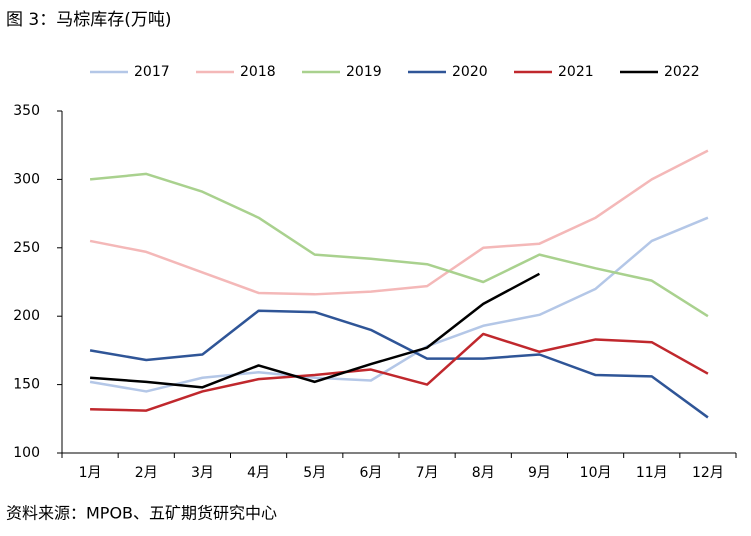 This screenshot has width=751, height=536. What do you see at coordinates (26, 316) in the screenshot?
I see `y-tick-label: 200` at bounding box center [26, 316].